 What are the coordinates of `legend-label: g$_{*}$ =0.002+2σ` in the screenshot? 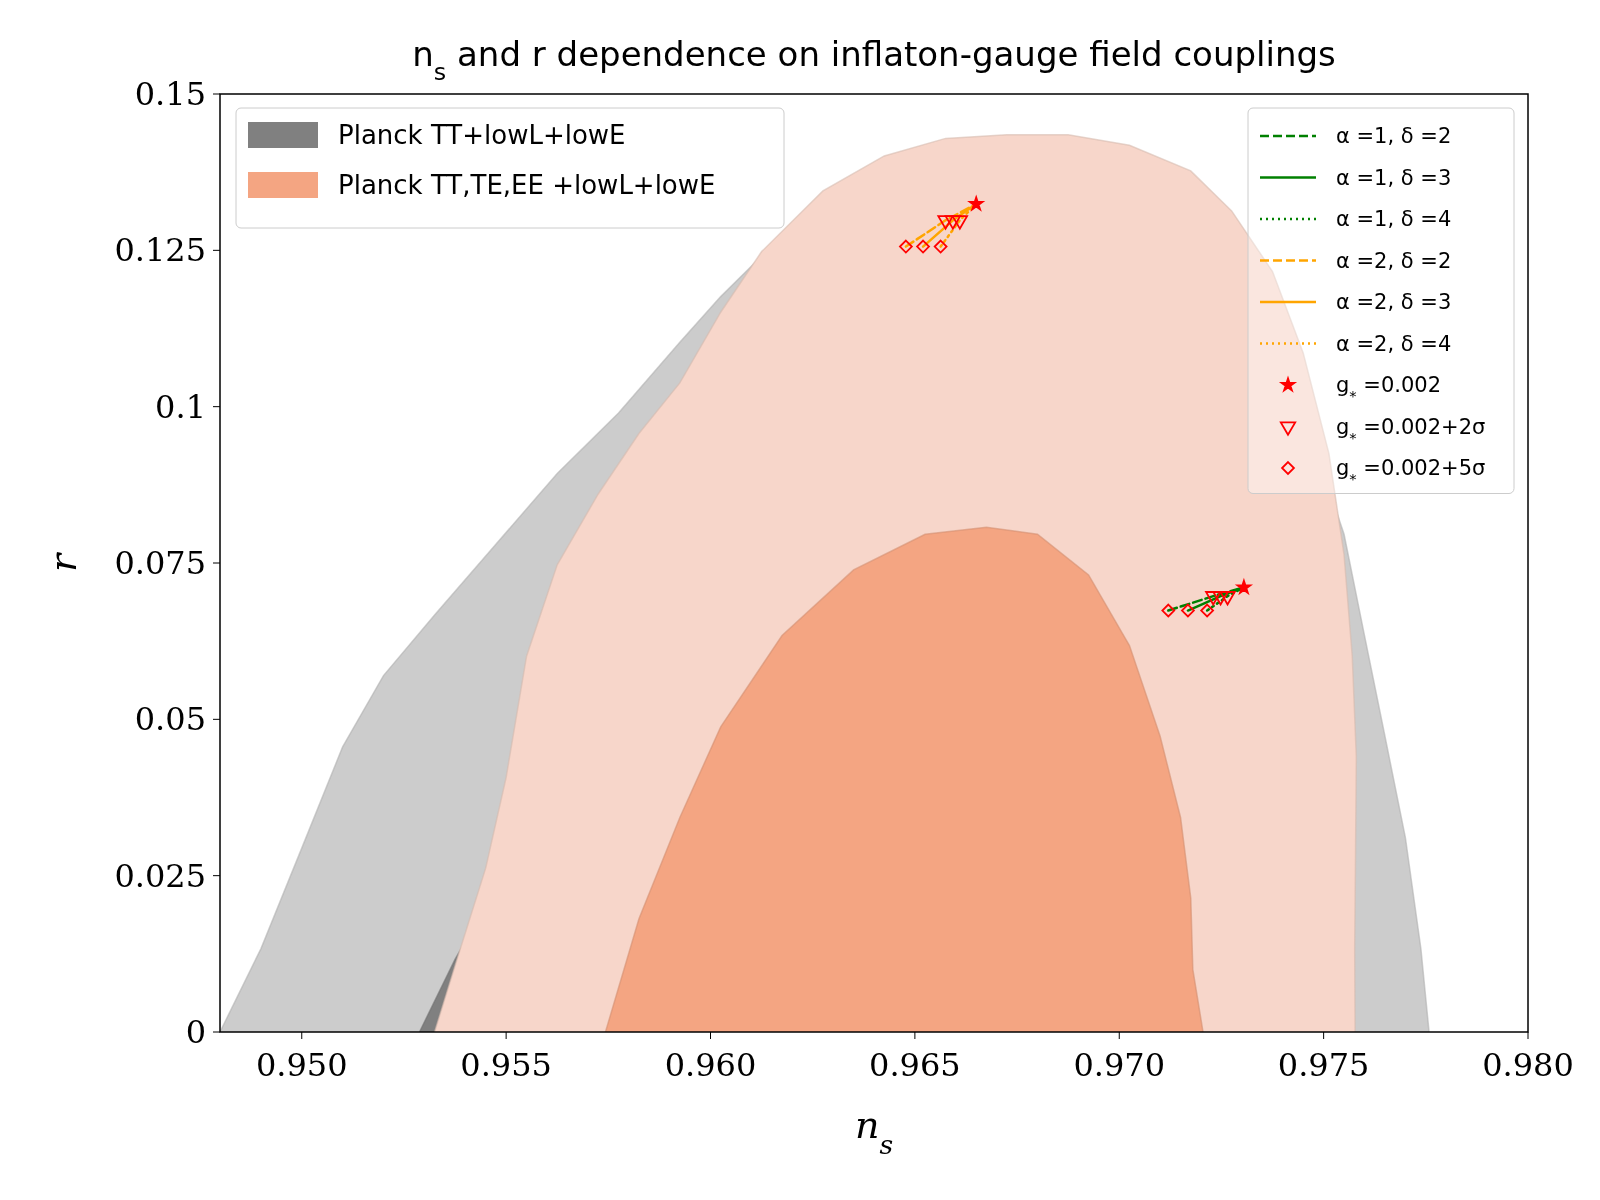 It's located at (1411, 429).